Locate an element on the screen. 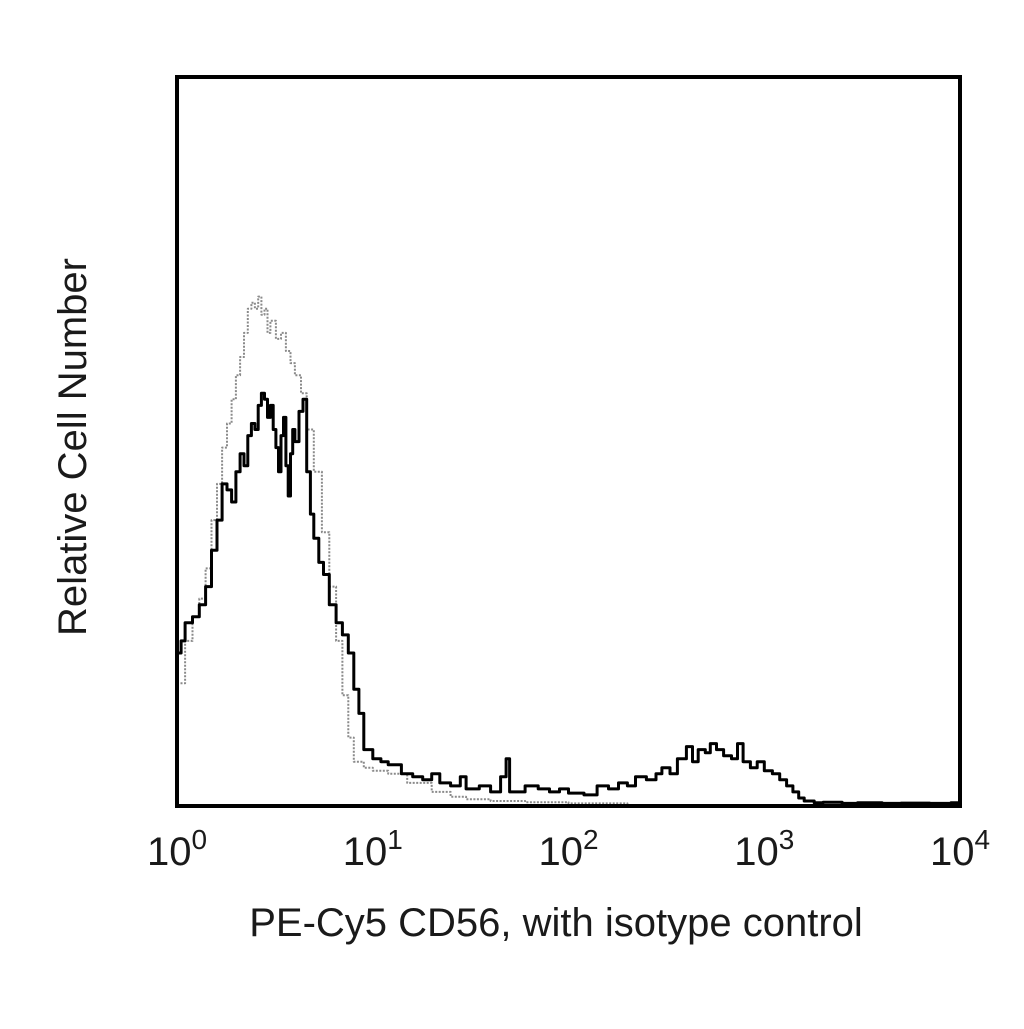 The image size is (1024, 1029). tick-layer: 10⁰ 10¹ 10² 10³ 10⁴ is located at coordinates (568, 849).